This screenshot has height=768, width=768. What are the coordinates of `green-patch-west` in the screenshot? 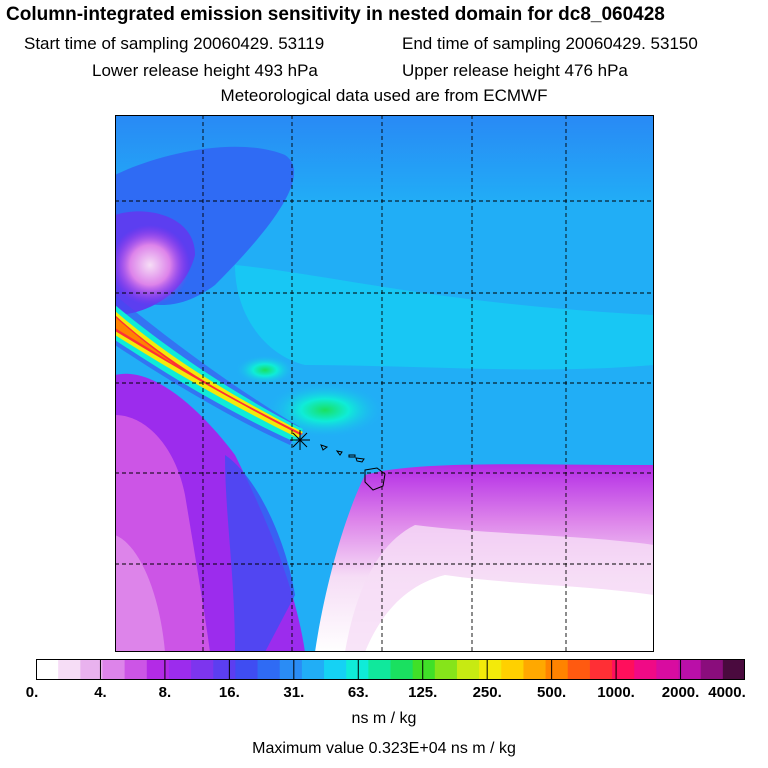 It's located at (265, 370).